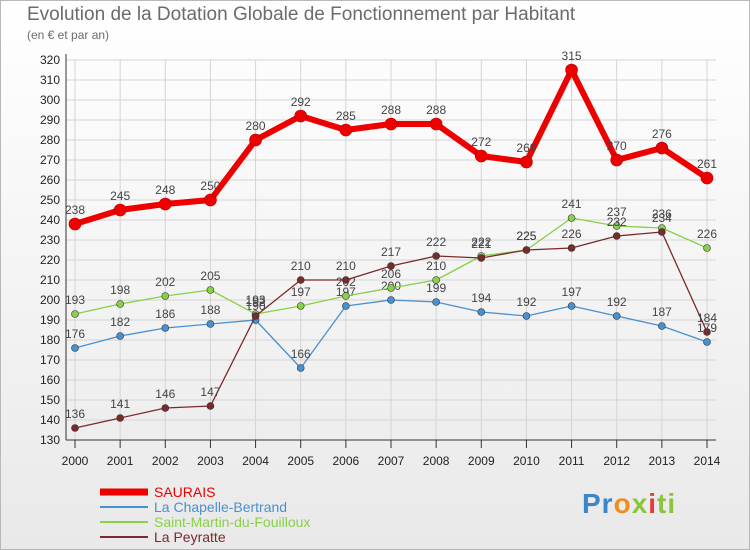 Image resolution: width=750 pixels, height=550 pixels. Describe the element at coordinates (50, 280) in the screenshot. I see `y-tick-label: 210` at that location.